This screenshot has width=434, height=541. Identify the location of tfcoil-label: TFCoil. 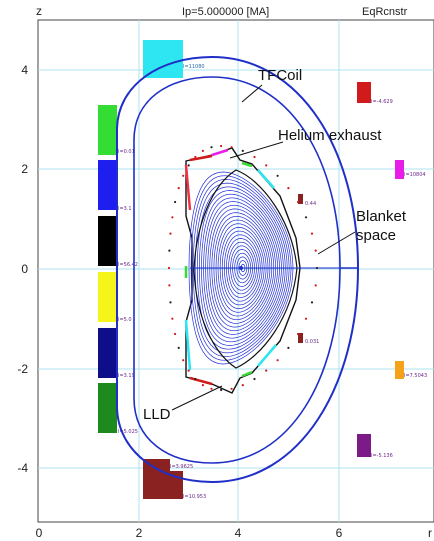
(280, 75).